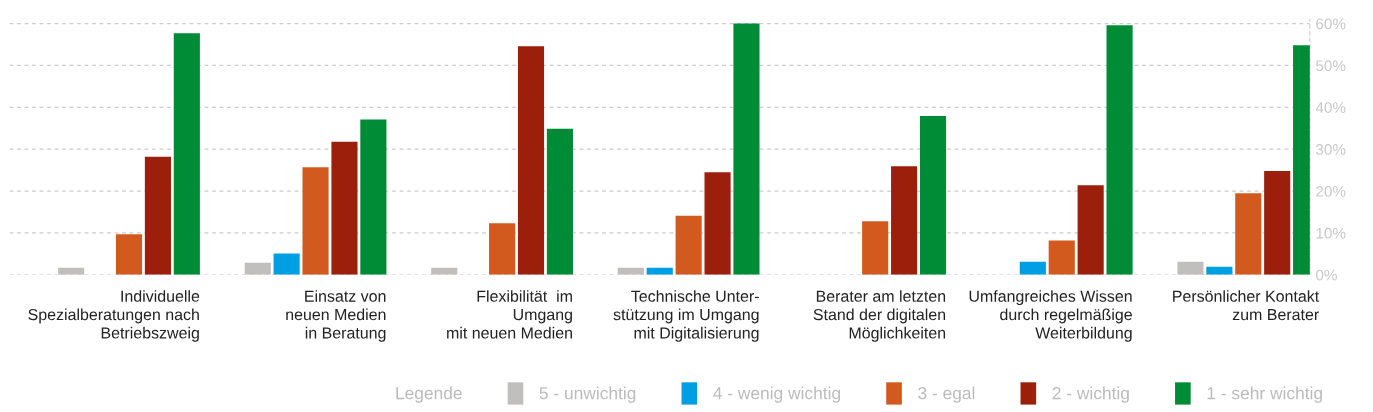  What do you see at coordinates (776, 394) in the screenshot?
I see `legend-label: 4 - wenig wichtig` at bounding box center [776, 394].